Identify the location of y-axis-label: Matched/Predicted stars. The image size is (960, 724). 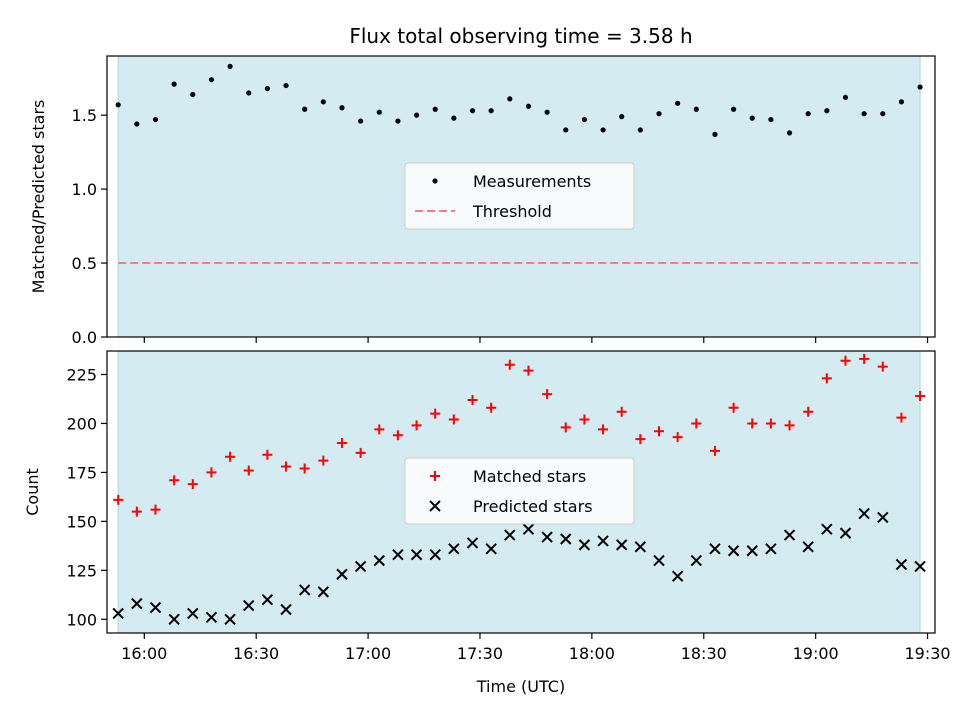
(38, 197).